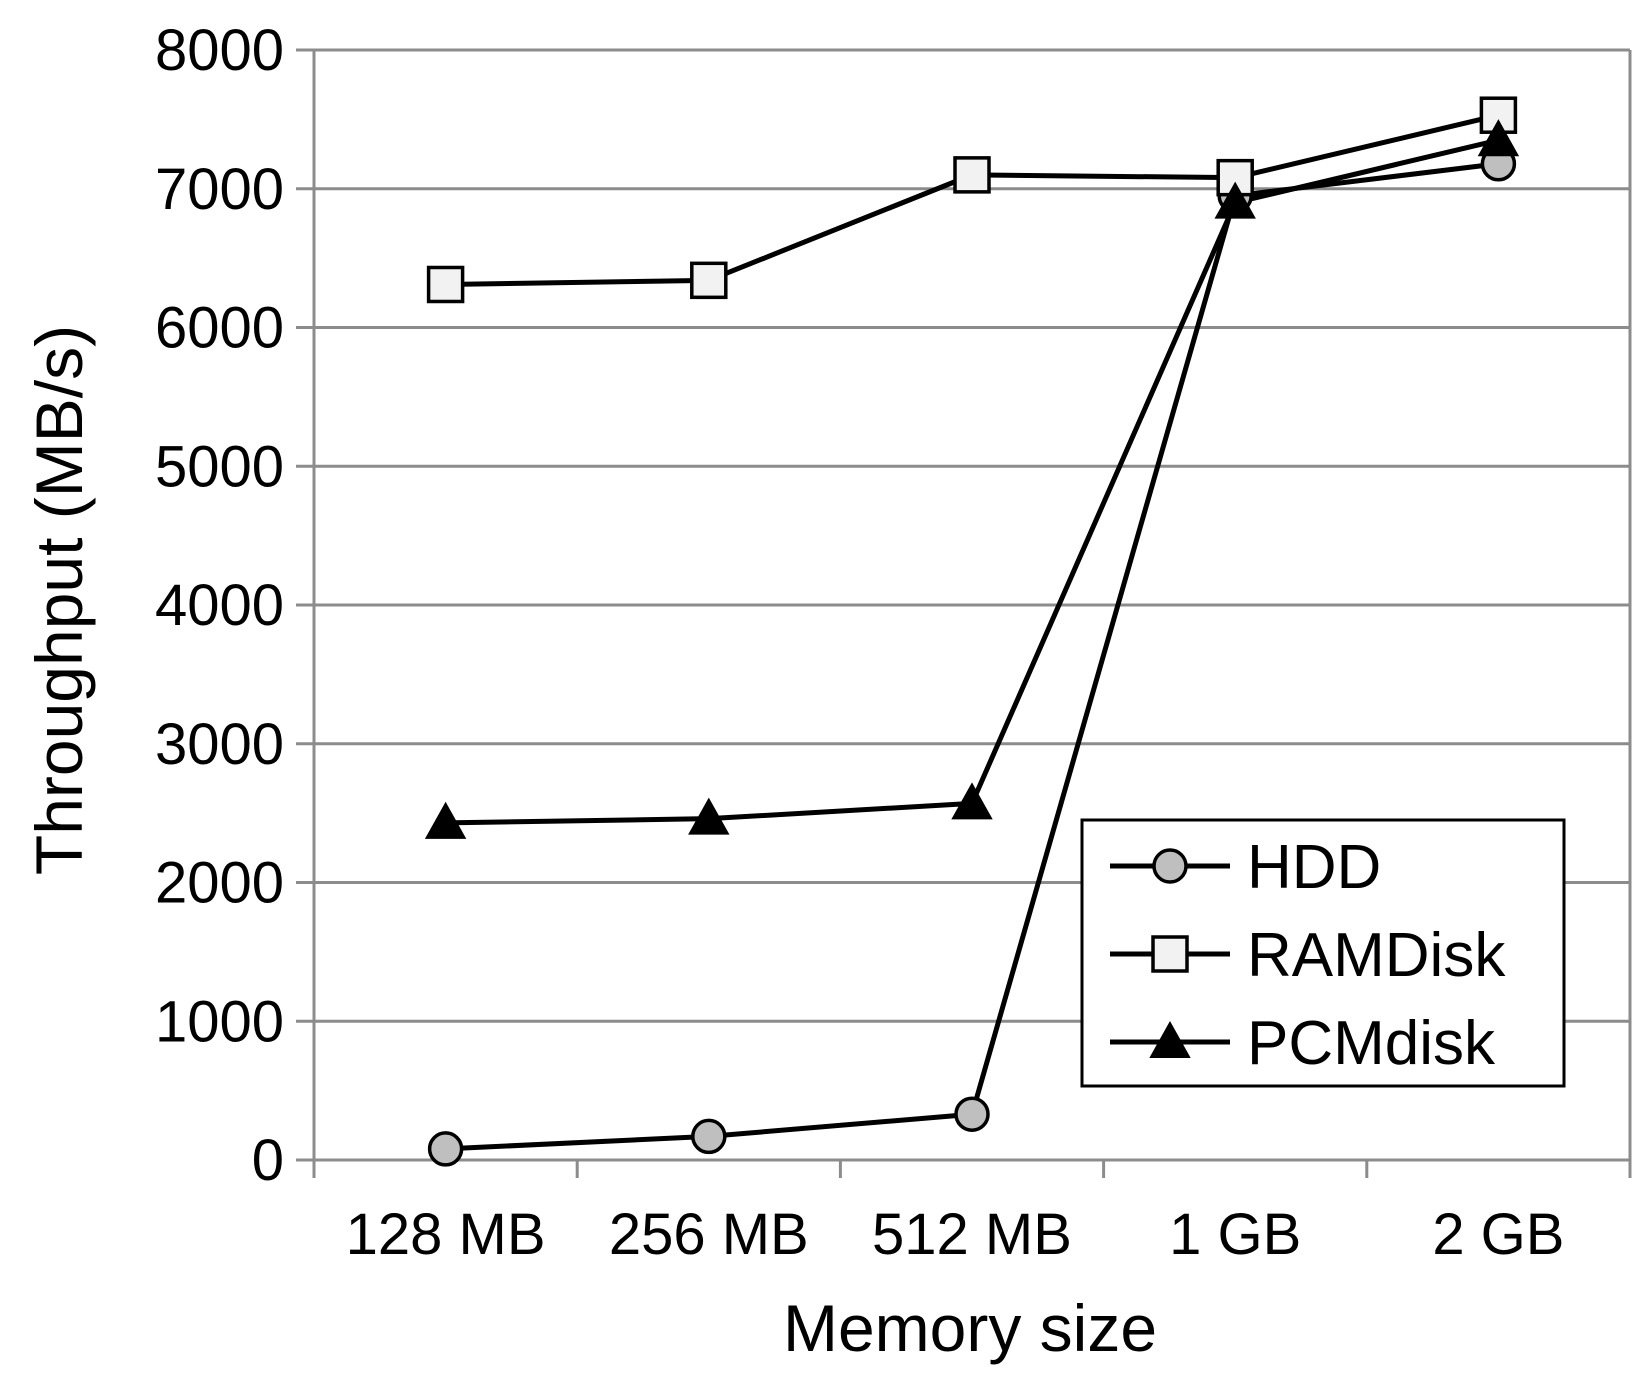 Image resolution: width=1650 pixels, height=1394 pixels. I want to click on y-tick-label: 5000, so click(219, 466).